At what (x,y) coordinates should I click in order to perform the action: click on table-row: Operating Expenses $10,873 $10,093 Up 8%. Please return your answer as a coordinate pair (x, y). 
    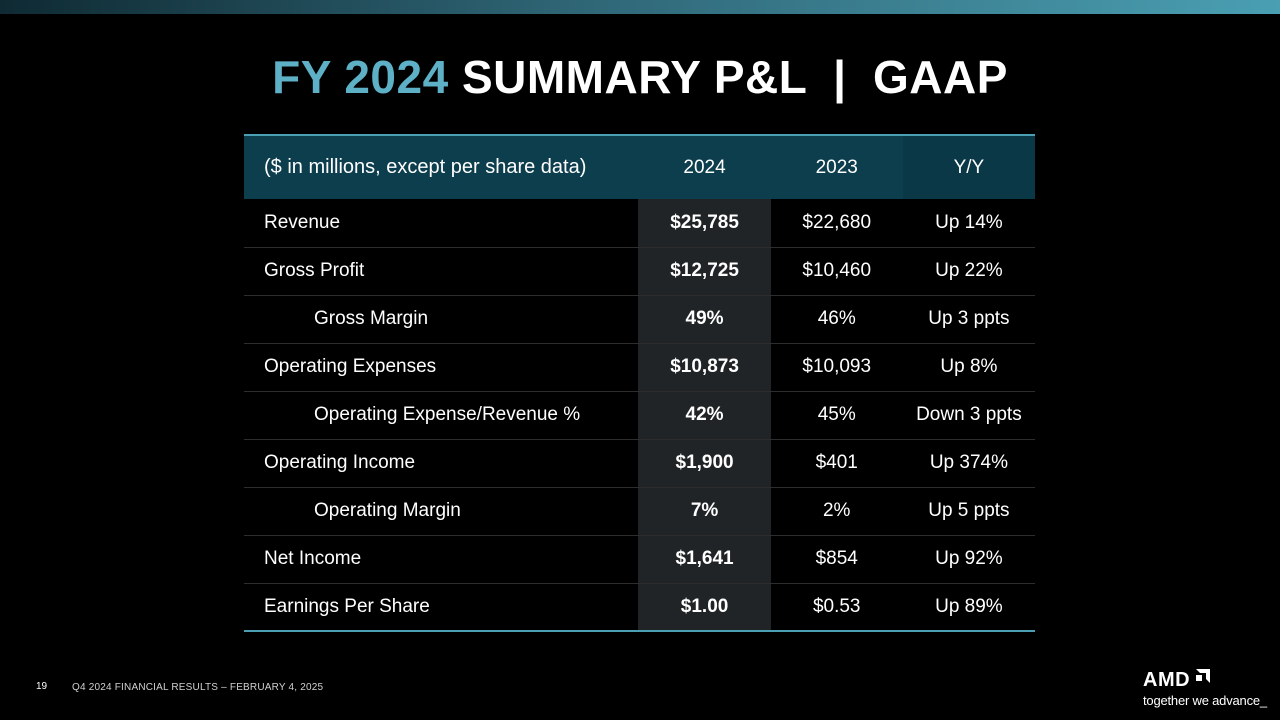
    Looking at the image, I should click on (639, 367).